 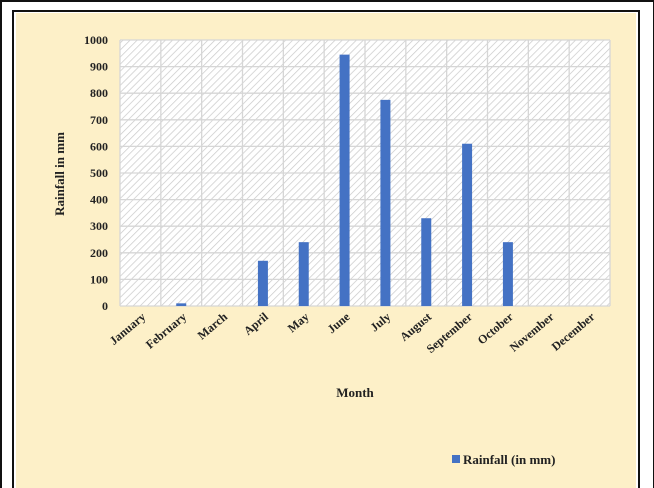 What do you see at coordinates (99, 226) in the screenshot?
I see `y-tick-label: 300` at bounding box center [99, 226].